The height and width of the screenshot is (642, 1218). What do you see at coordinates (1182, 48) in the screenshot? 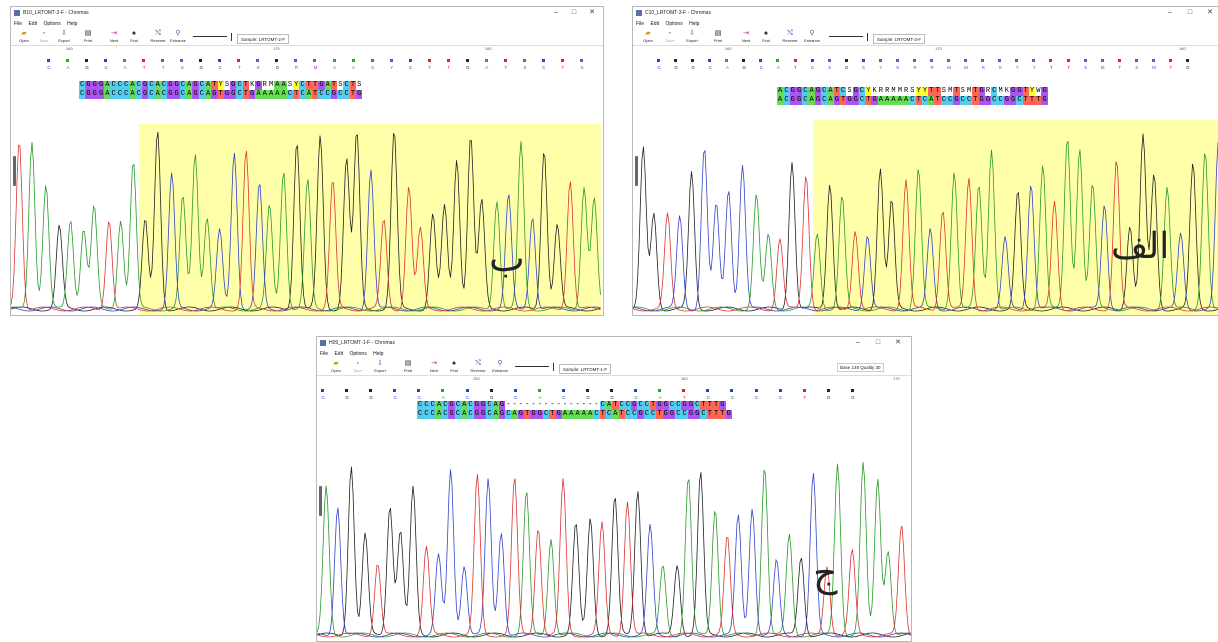
I see `ruler-tick: 180` at bounding box center [1182, 48].